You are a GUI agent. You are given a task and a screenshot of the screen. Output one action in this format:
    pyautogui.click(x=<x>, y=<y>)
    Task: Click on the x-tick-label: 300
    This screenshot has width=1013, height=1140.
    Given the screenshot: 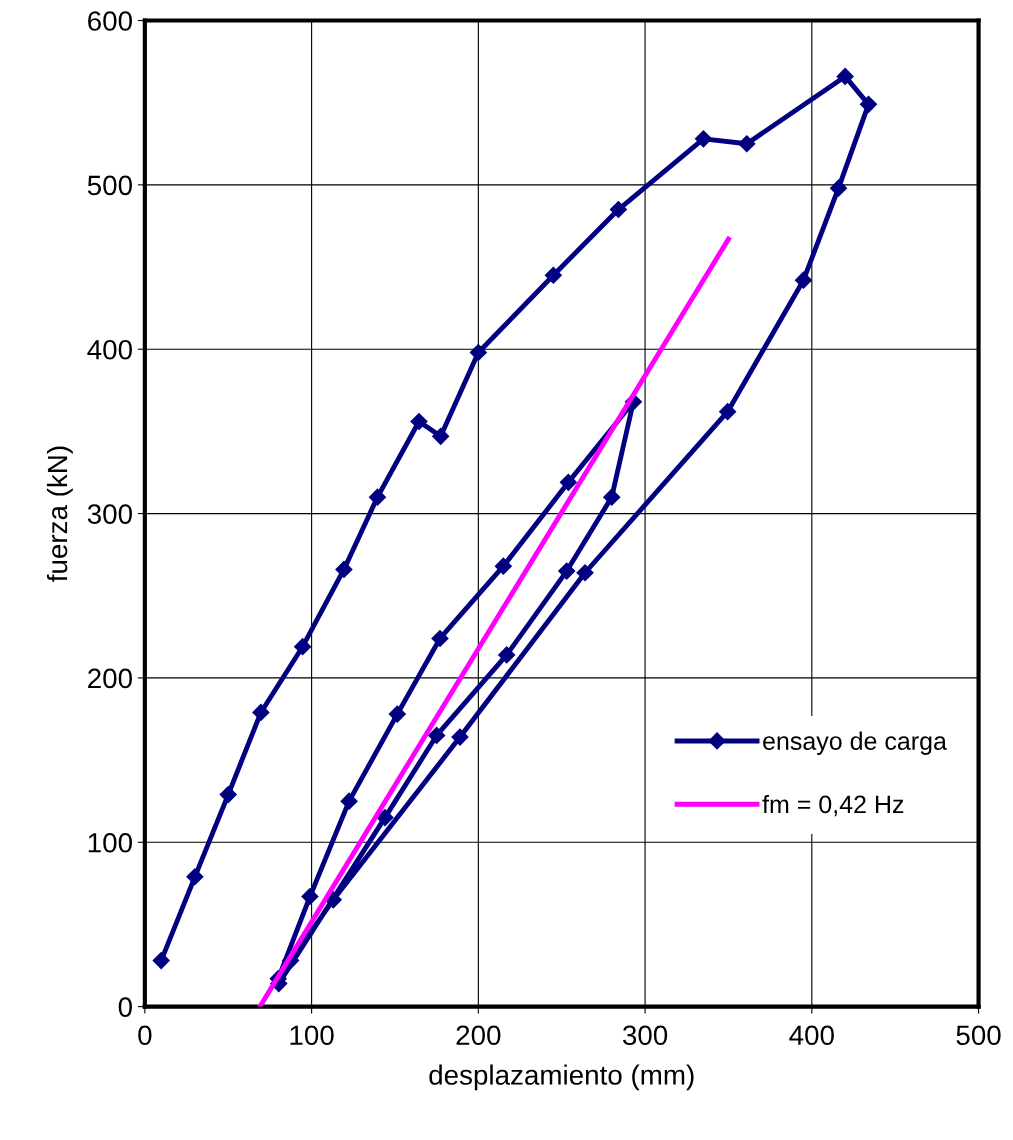 What is the action you would take?
    pyautogui.click(x=645, y=1035)
    